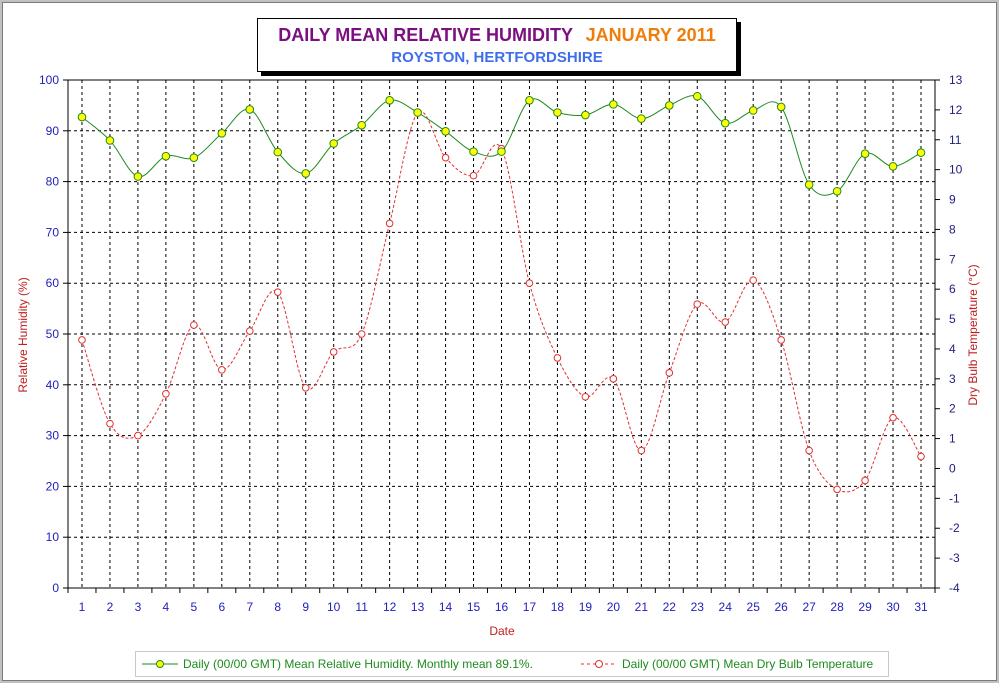 This screenshot has height=683, width=999. Describe the element at coordinates (249, 607) in the screenshot. I see `x-tick-label: 7` at that location.